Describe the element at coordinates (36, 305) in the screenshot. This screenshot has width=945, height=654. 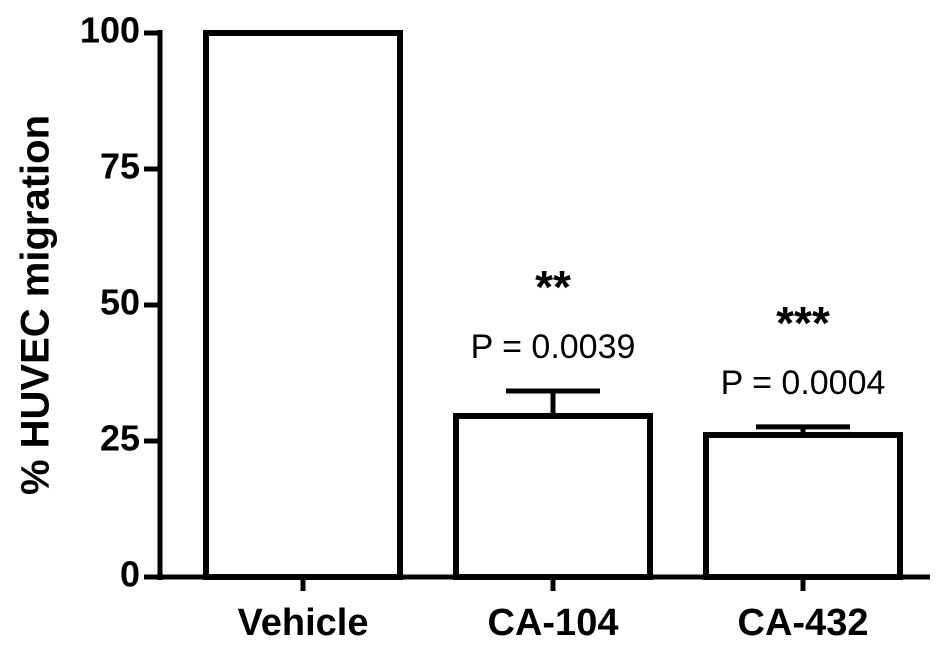
I see `y-axis-label: % HUVEC migration` at that location.